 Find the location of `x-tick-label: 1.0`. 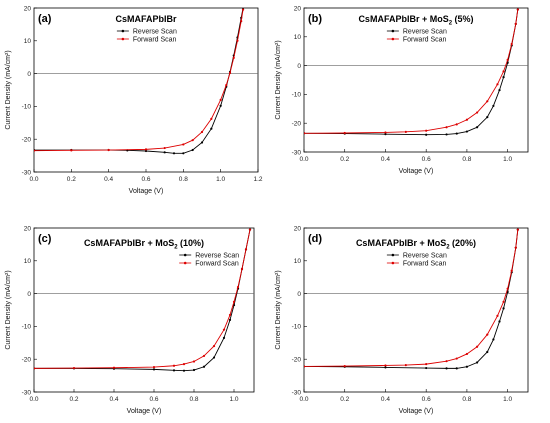

x-tick-label: 1.0 is located at coordinates (507, 399).